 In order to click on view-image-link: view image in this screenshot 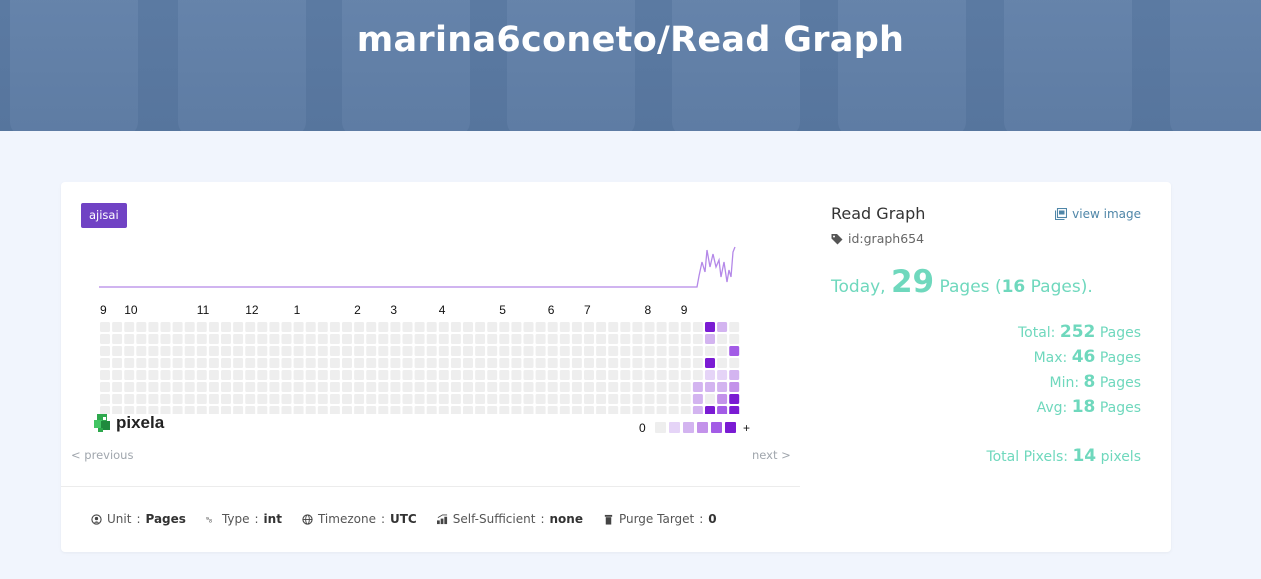, I will do `click(1098, 214)`.